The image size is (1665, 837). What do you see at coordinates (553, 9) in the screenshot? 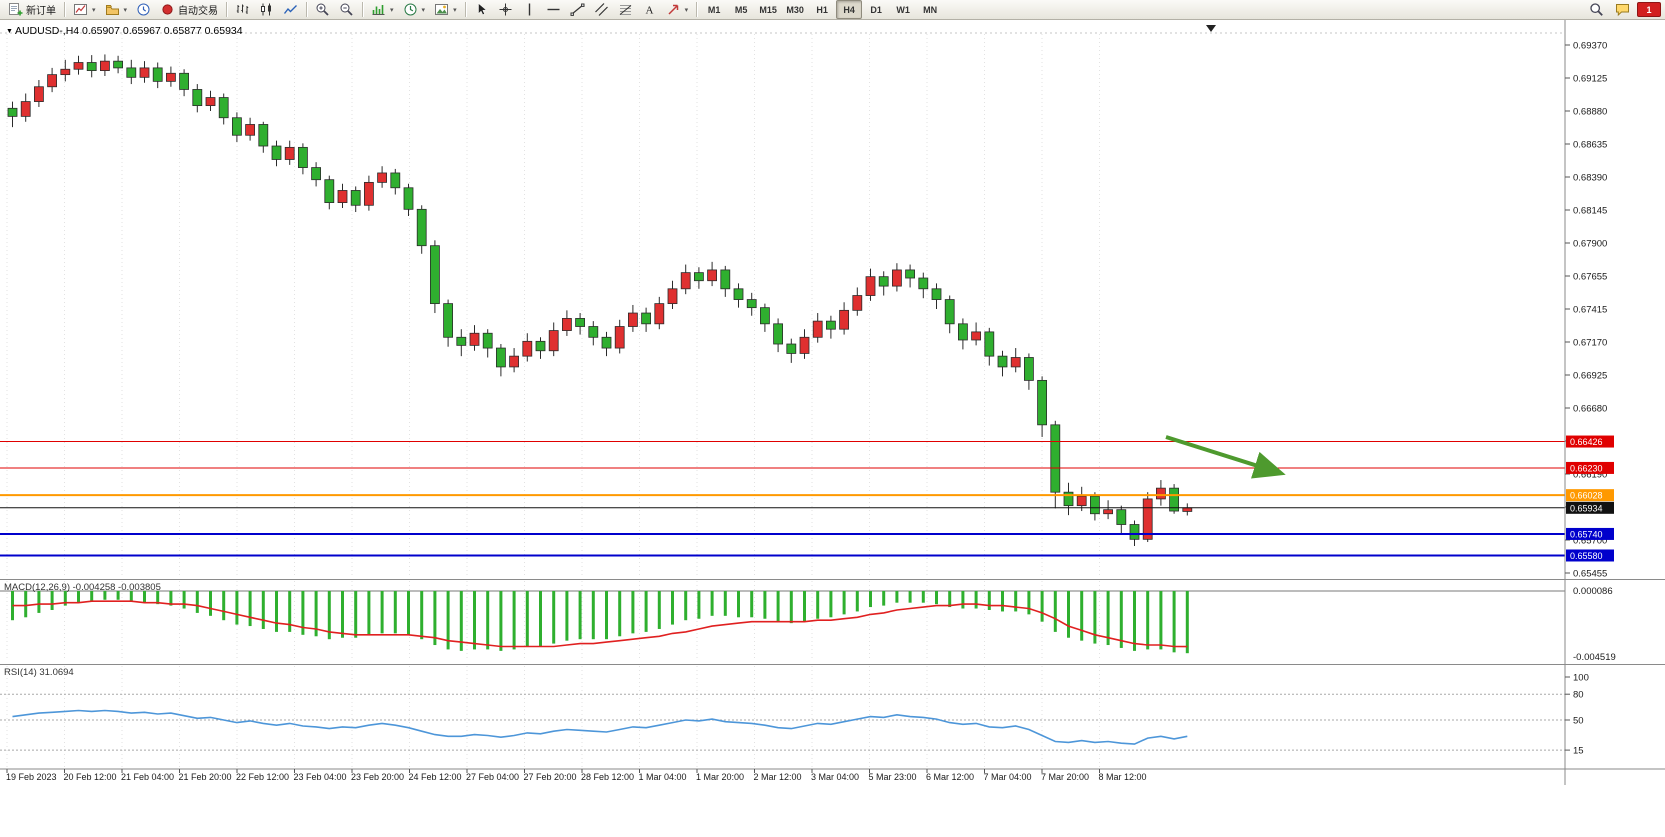
I see `horizontal-line-button` at bounding box center [553, 9].